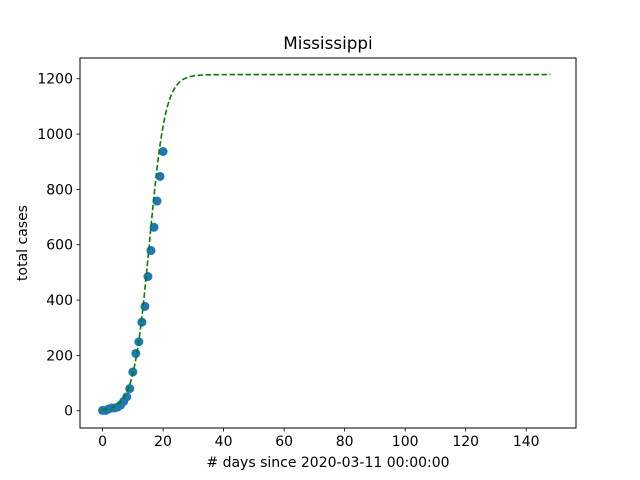  Describe the element at coordinates (59, 356) in the screenshot. I see `y-tick-label: 200` at that location.